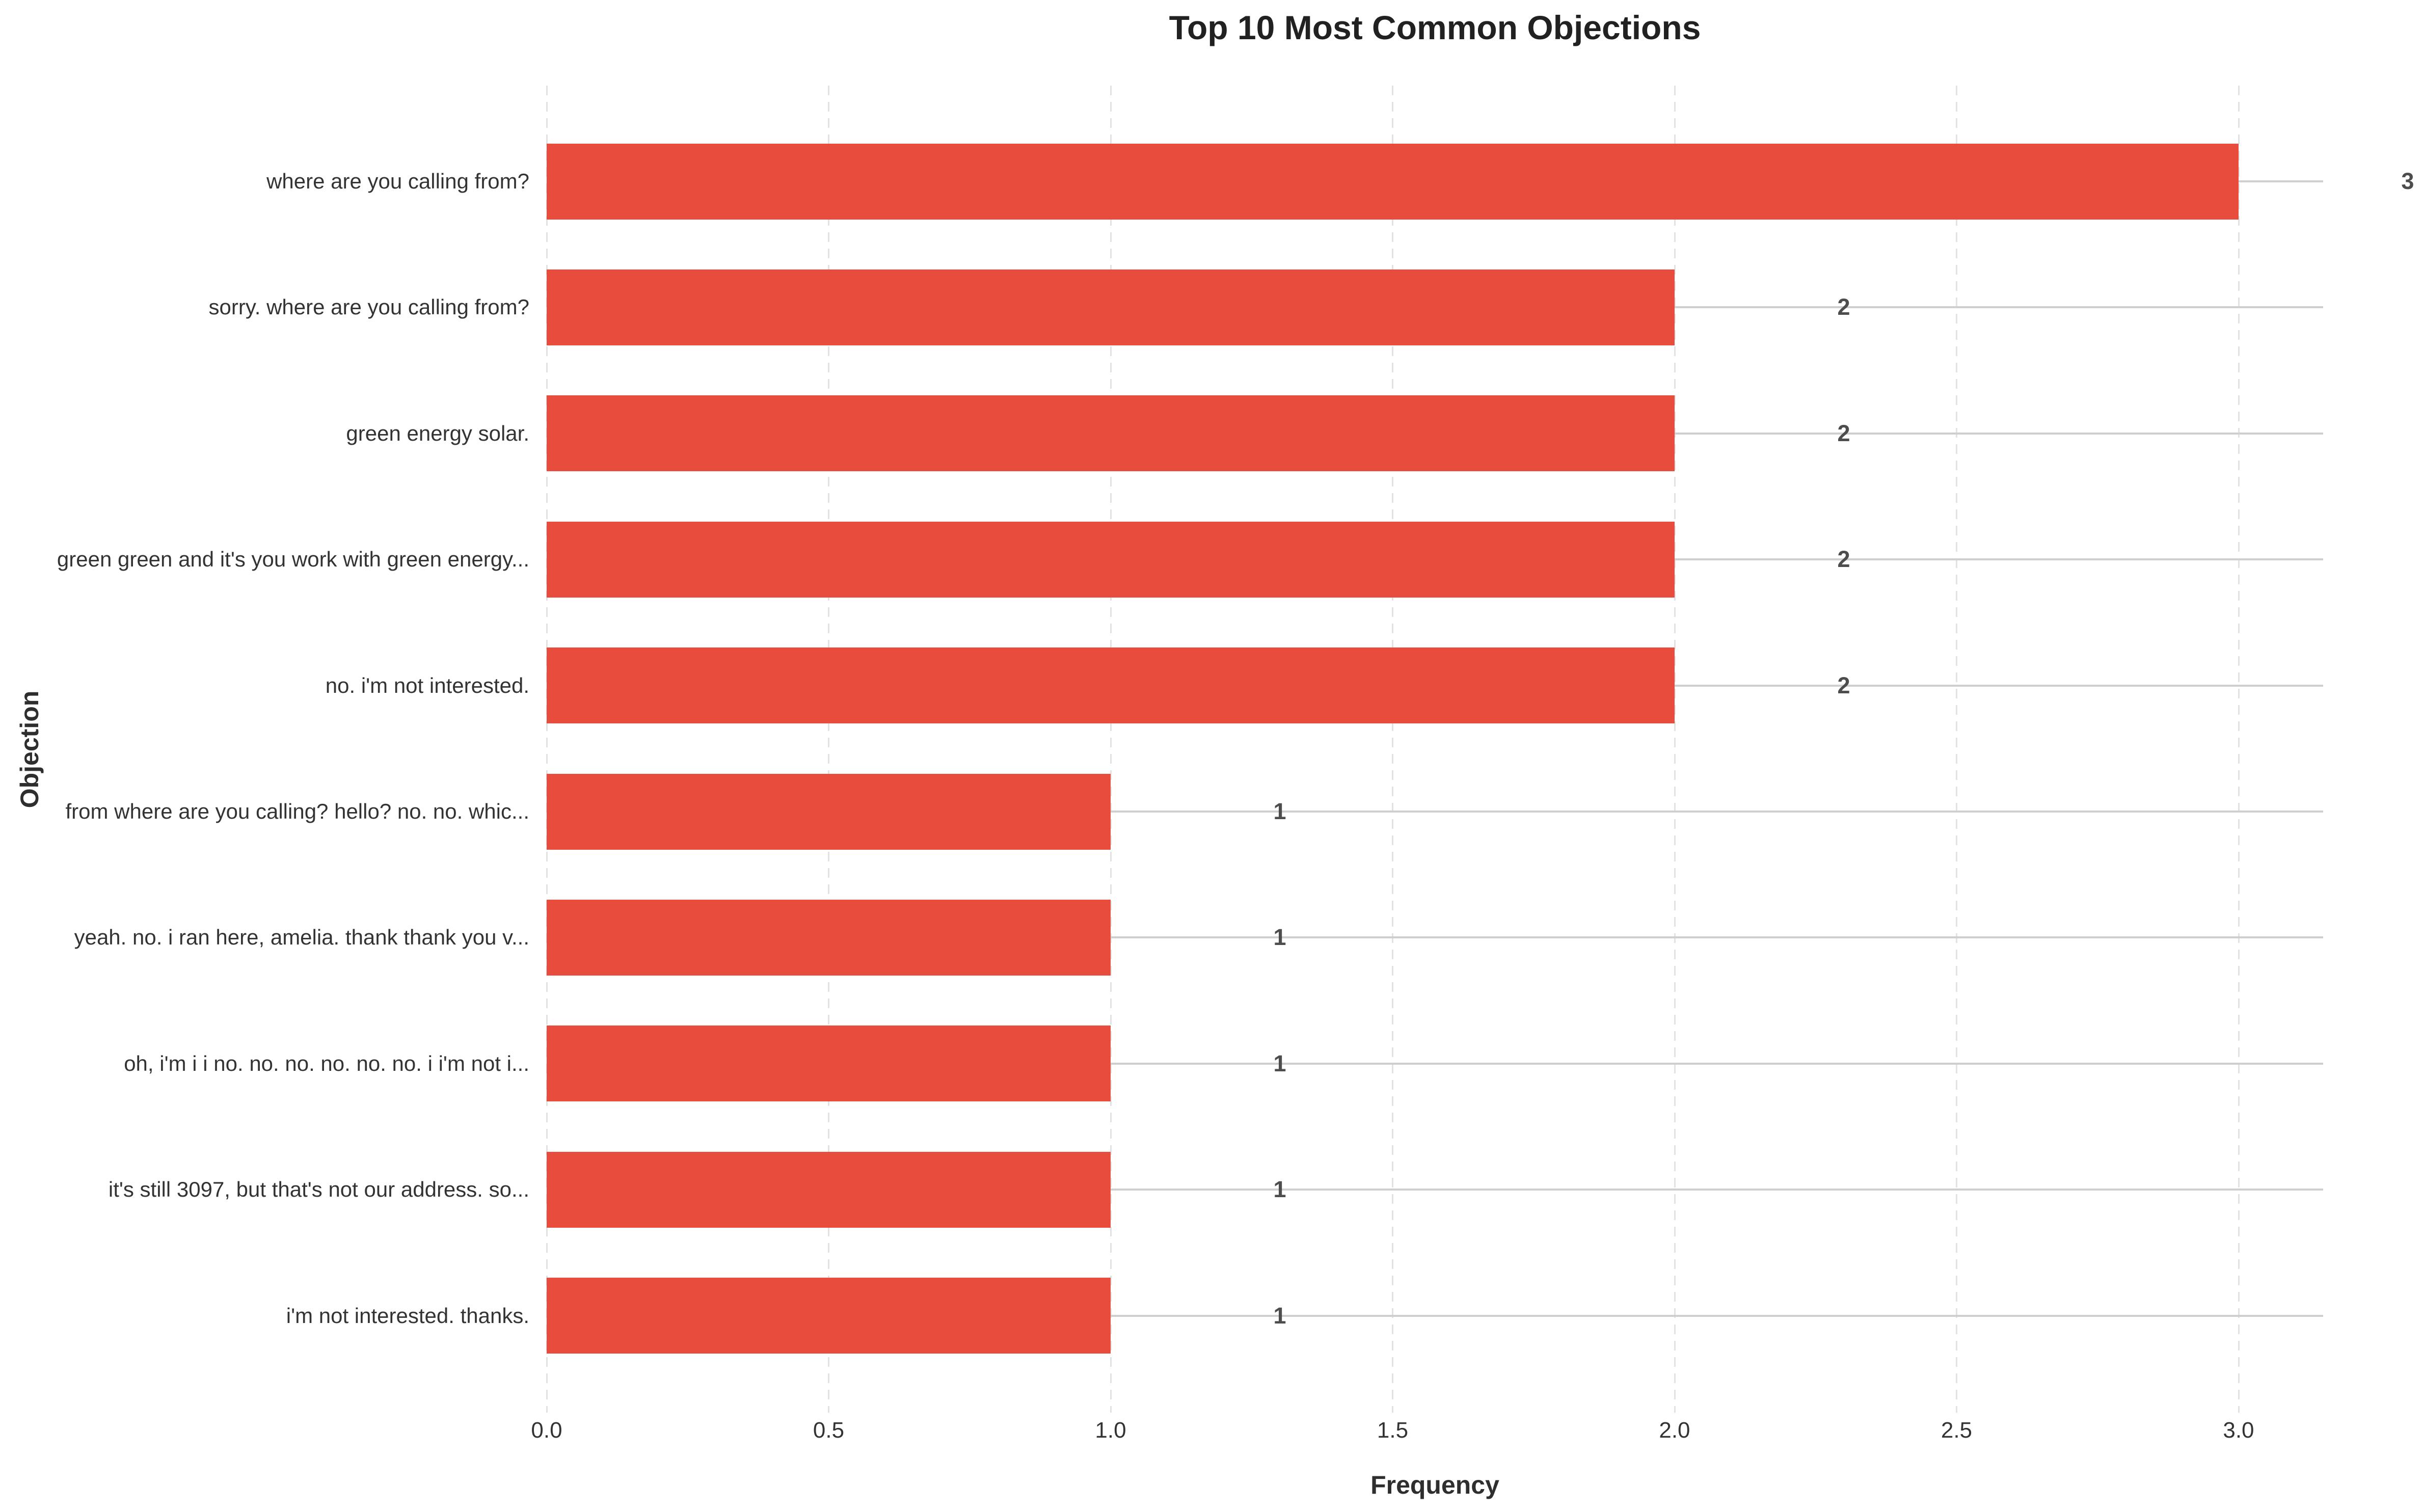 The width and height of the screenshot is (2423, 1512). What do you see at coordinates (1393, 1430) in the screenshot?
I see `x-tick-label: 1.5` at bounding box center [1393, 1430].